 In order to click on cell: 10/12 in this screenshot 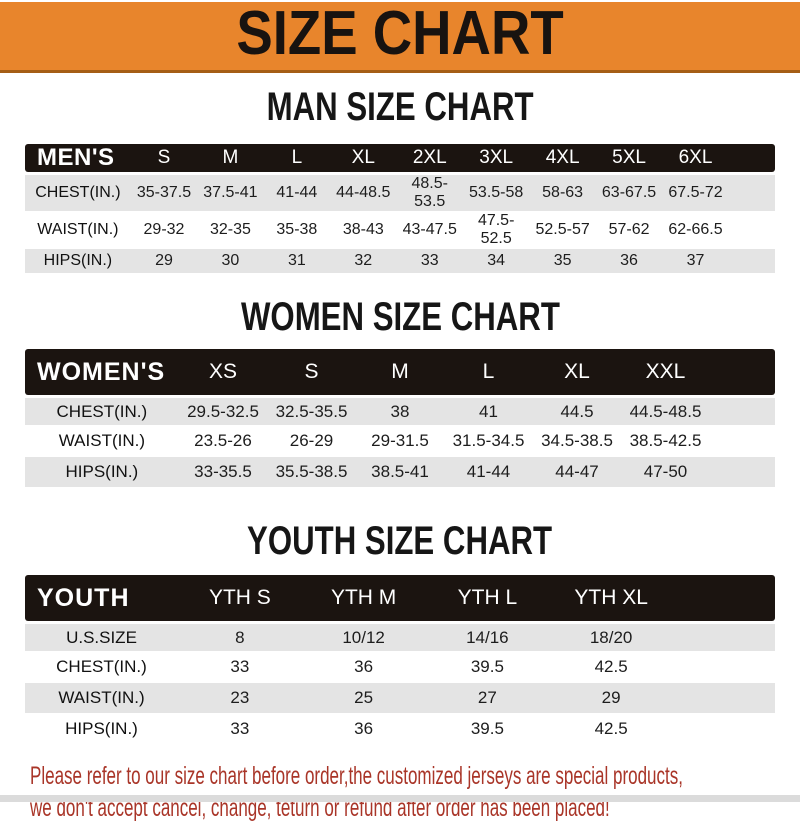, I will do `click(363, 636)`.